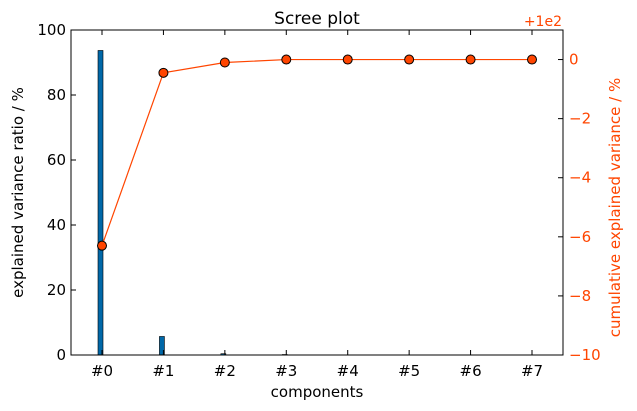  I want to click on left-tick-label: 40, so click(56, 225).